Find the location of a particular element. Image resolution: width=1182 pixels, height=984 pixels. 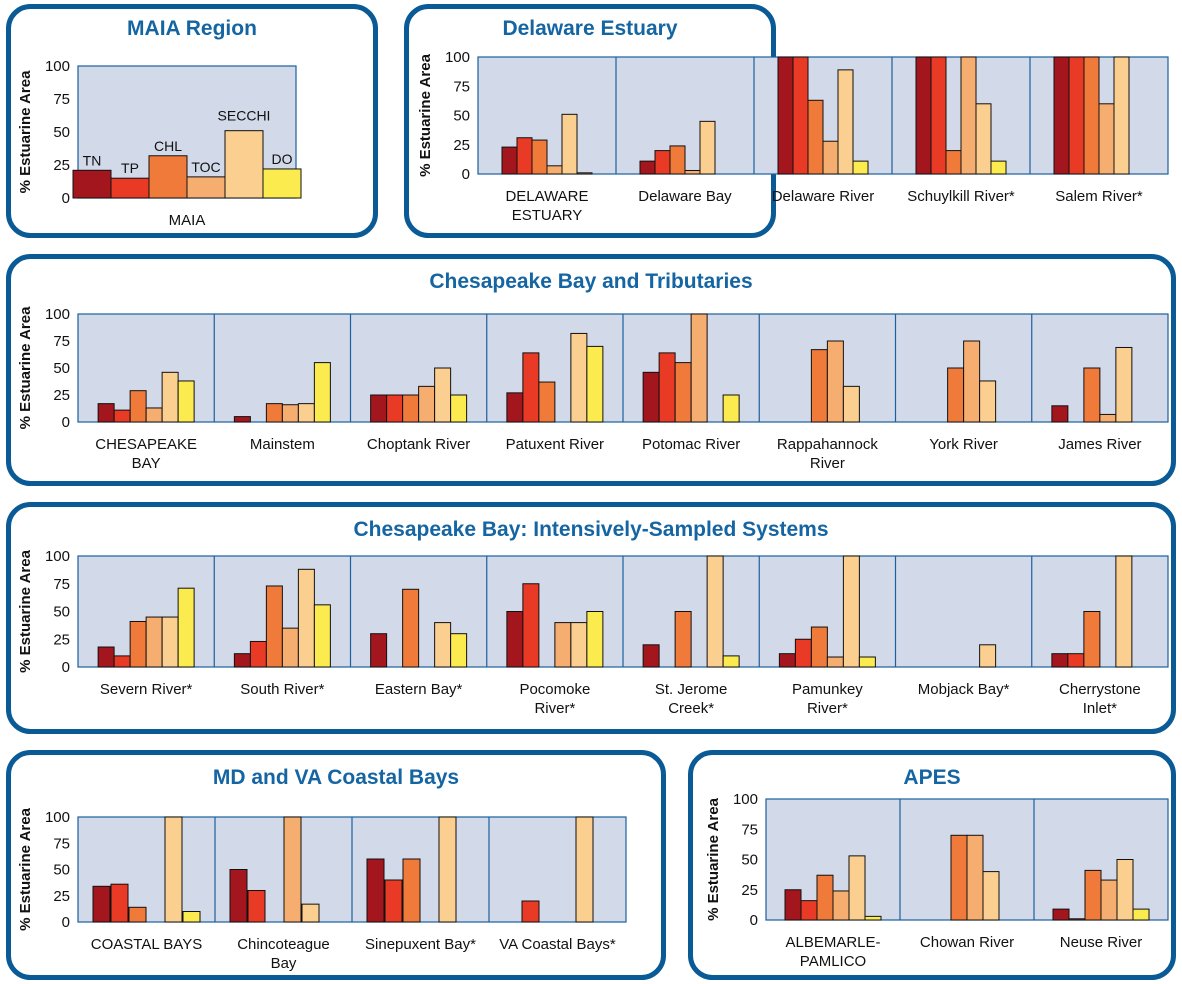

category-label: Rappahannock is located at coordinates (827, 444).